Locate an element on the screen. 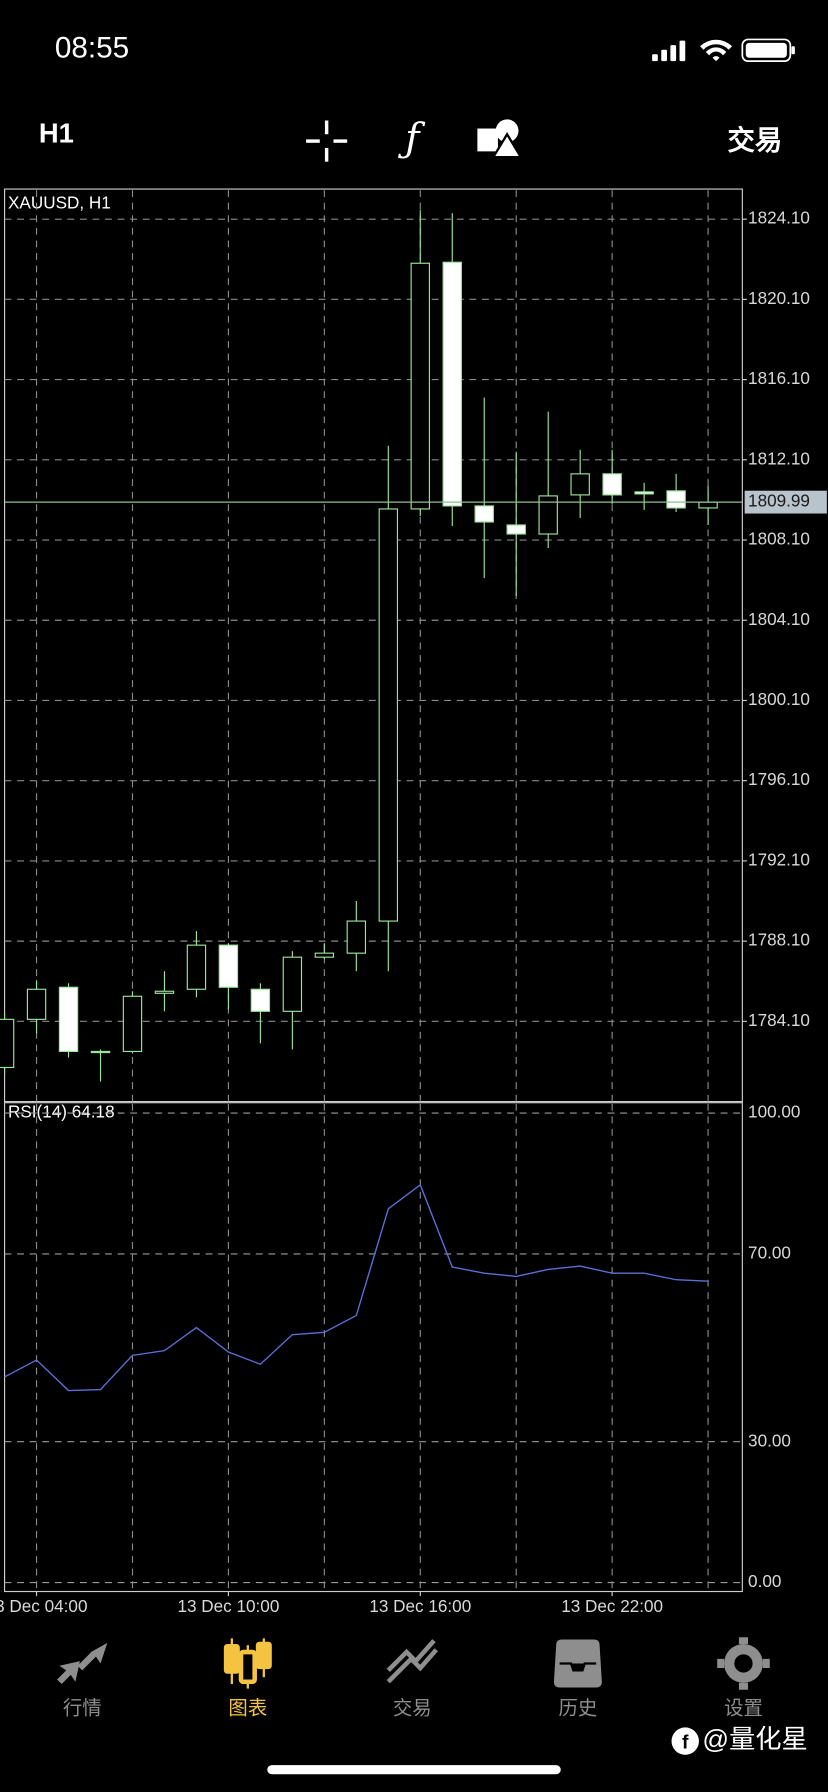  chart-title: XAUUSD, H1 is located at coordinates (59, 202).